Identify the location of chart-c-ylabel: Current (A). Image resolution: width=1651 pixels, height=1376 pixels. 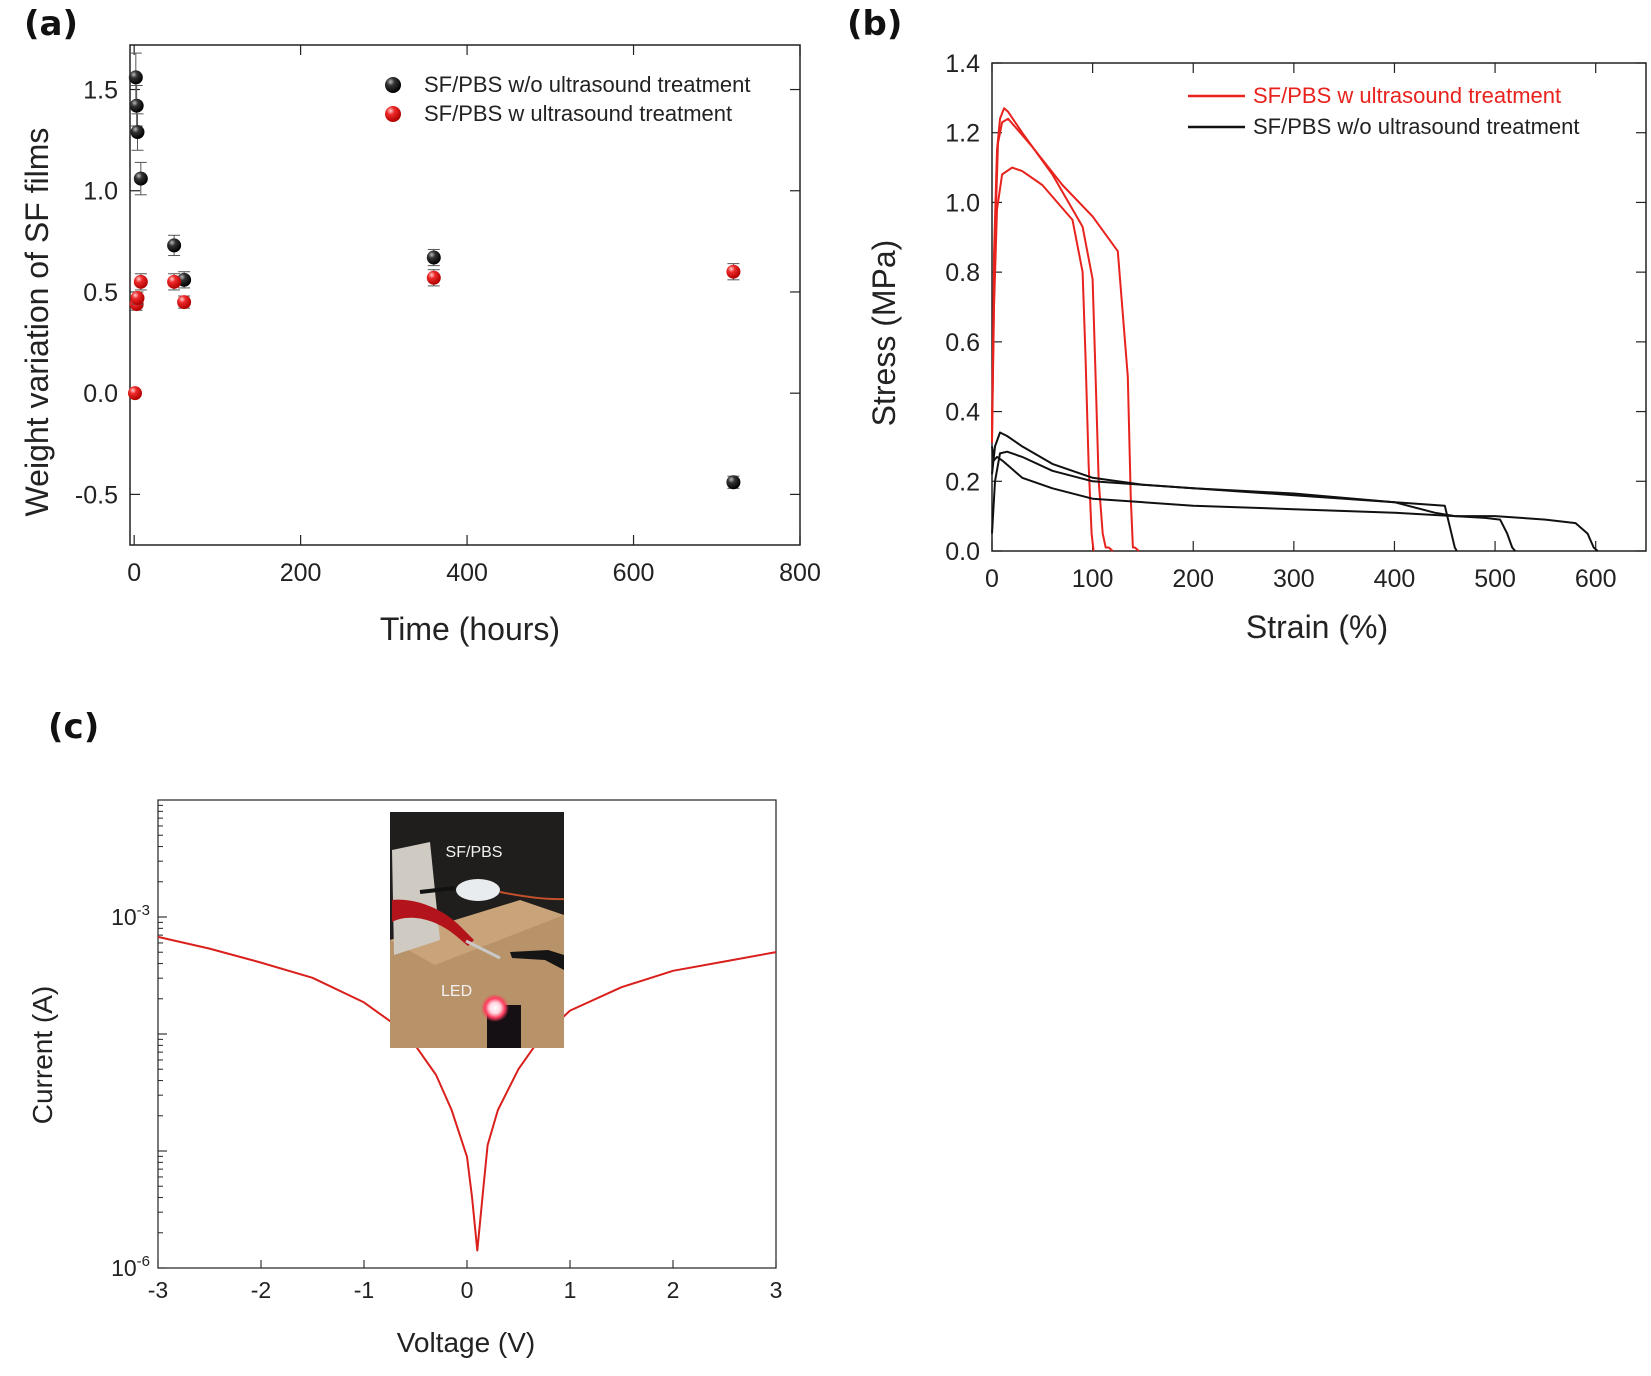
(42, 1055).